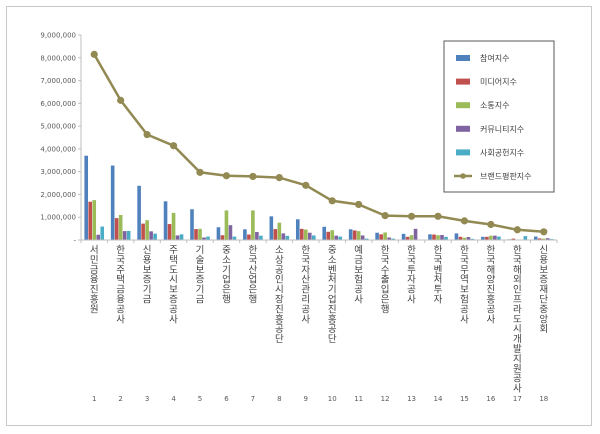  What do you see at coordinates (502, 152) in the screenshot?
I see `legend-label-5: 사회공헌지수` at bounding box center [502, 152].